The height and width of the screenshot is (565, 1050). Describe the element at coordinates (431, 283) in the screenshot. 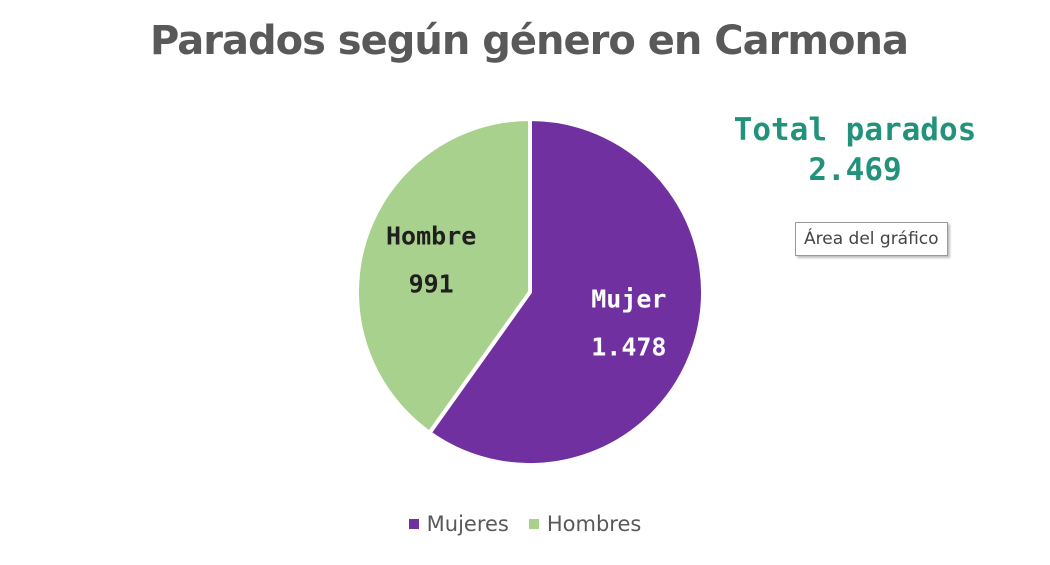

I see `slice-value-hombres: 991` at that location.